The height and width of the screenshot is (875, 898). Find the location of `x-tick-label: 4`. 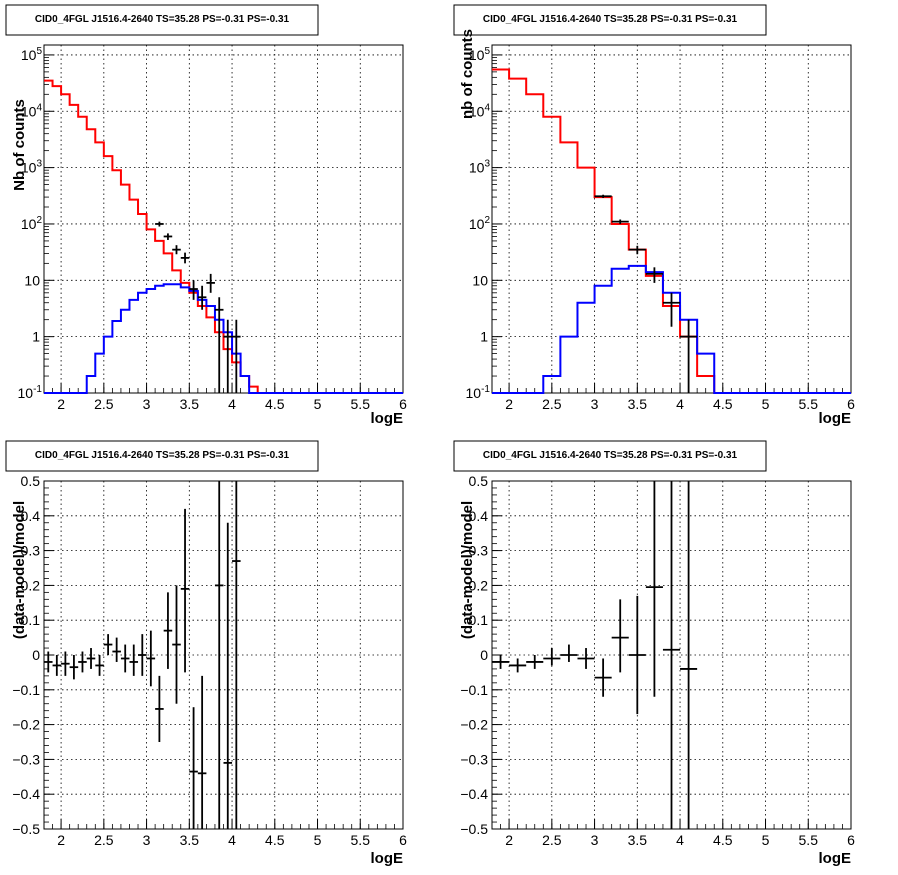

x-tick-label: 4 is located at coordinates (680, 404).